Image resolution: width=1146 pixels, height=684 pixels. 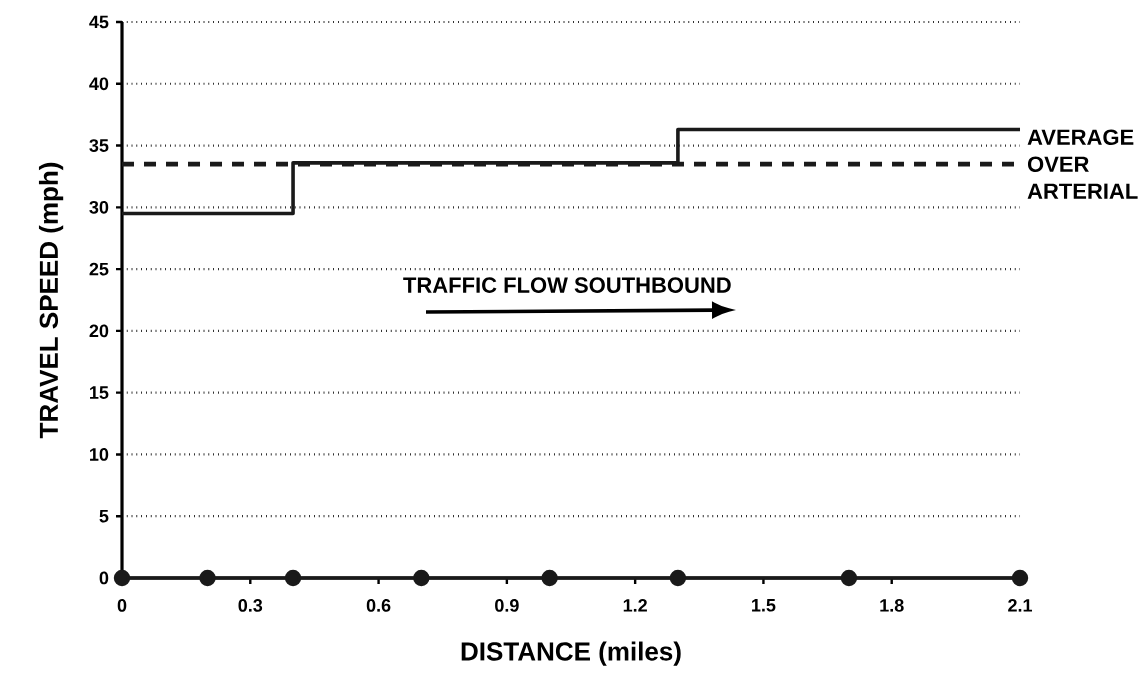 I want to click on y-tick-label: 45, so click(x=99, y=22).